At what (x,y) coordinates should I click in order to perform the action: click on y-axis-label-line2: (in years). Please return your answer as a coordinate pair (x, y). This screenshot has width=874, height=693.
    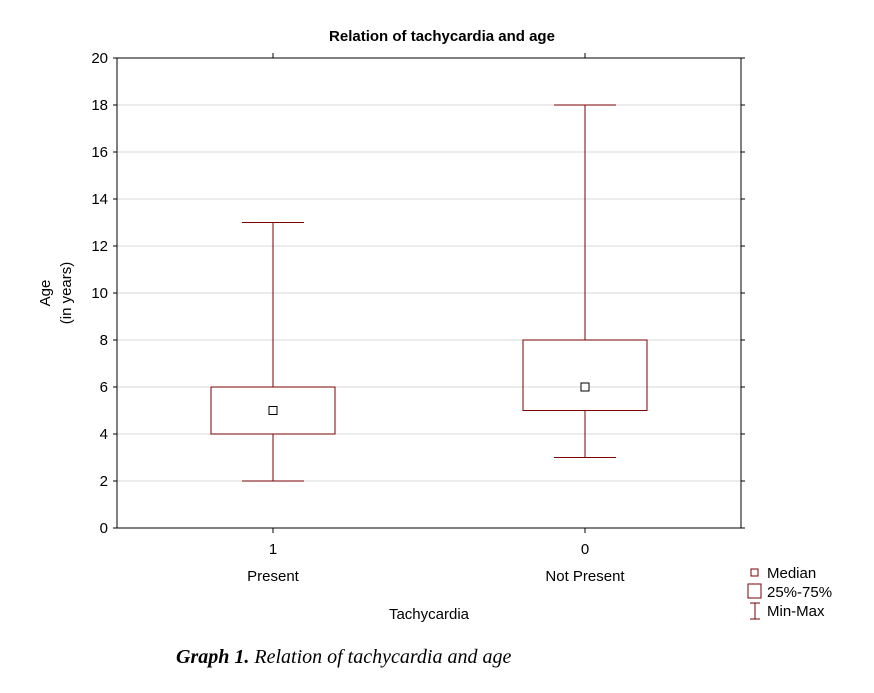
    Looking at the image, I should click on (66, 293).